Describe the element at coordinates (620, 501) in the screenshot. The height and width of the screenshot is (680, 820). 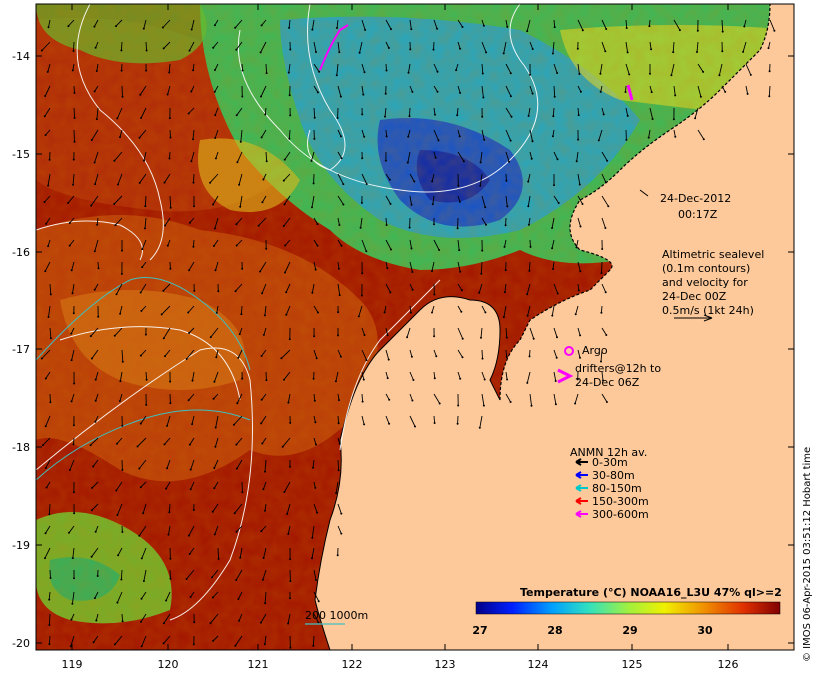
I see `anmn-item-label: 150-300m` at that location.